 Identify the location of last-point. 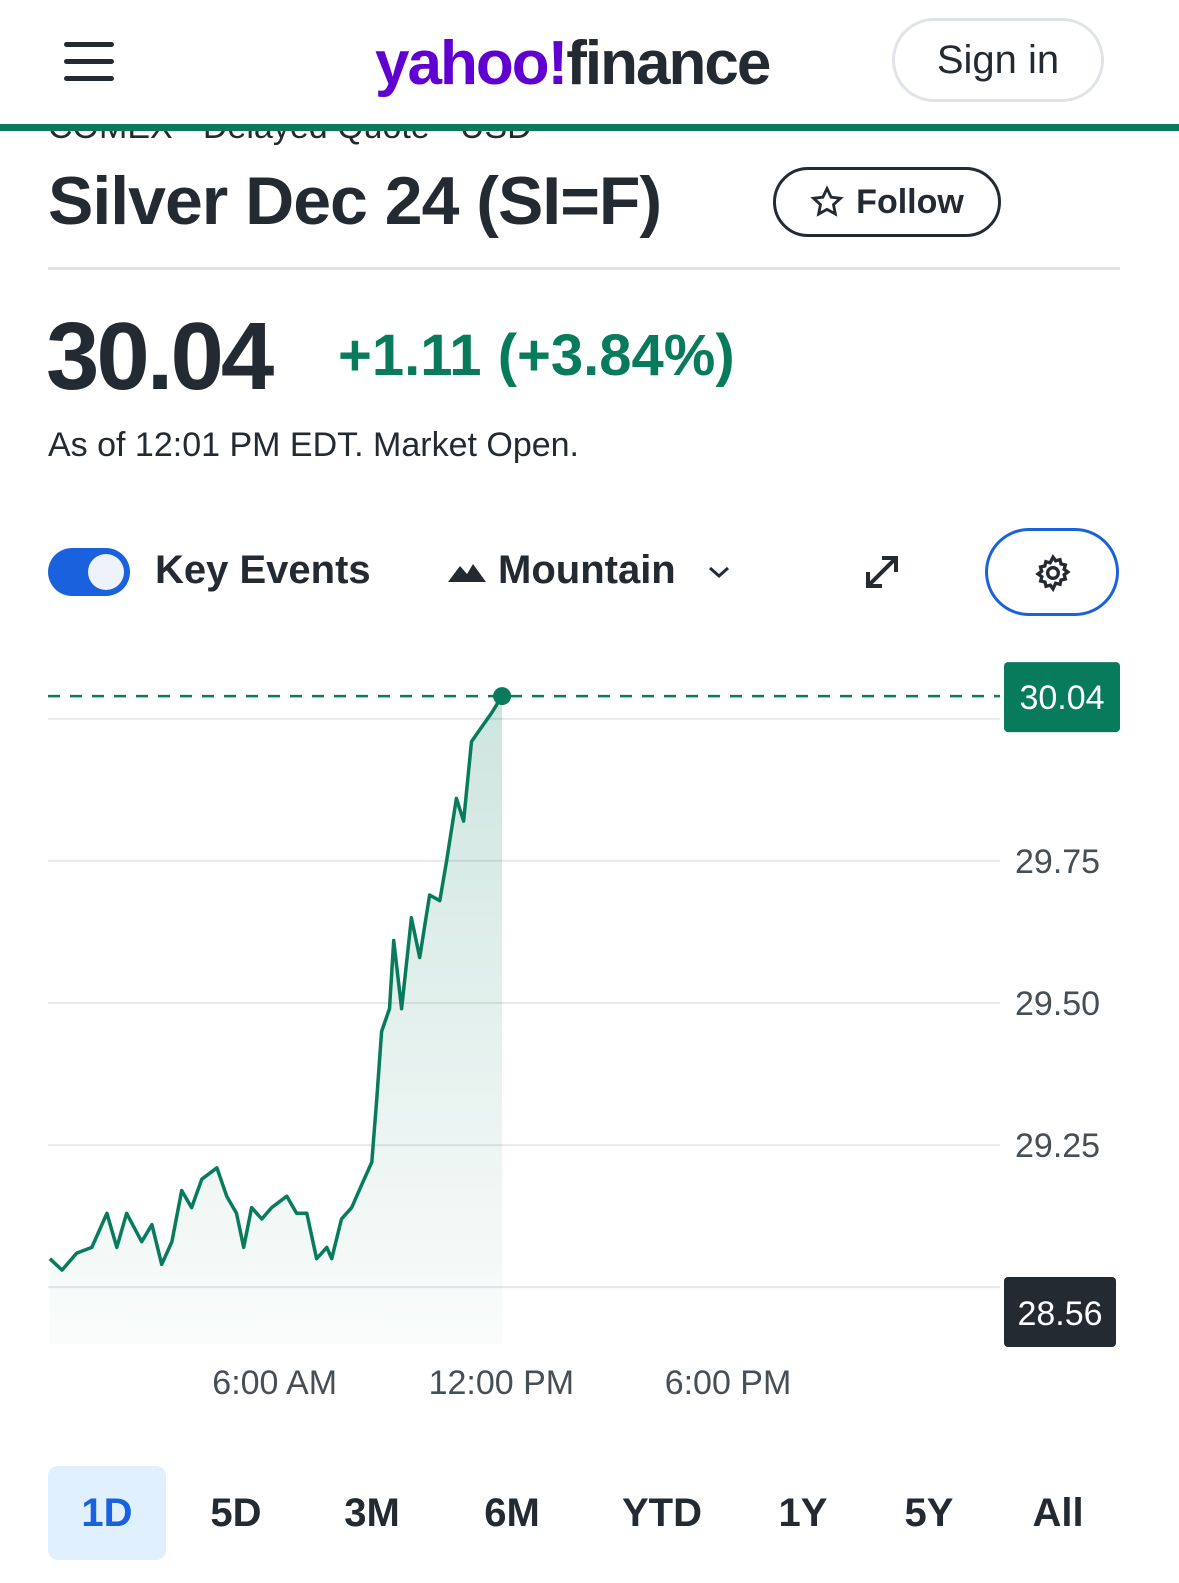
(502, 696).